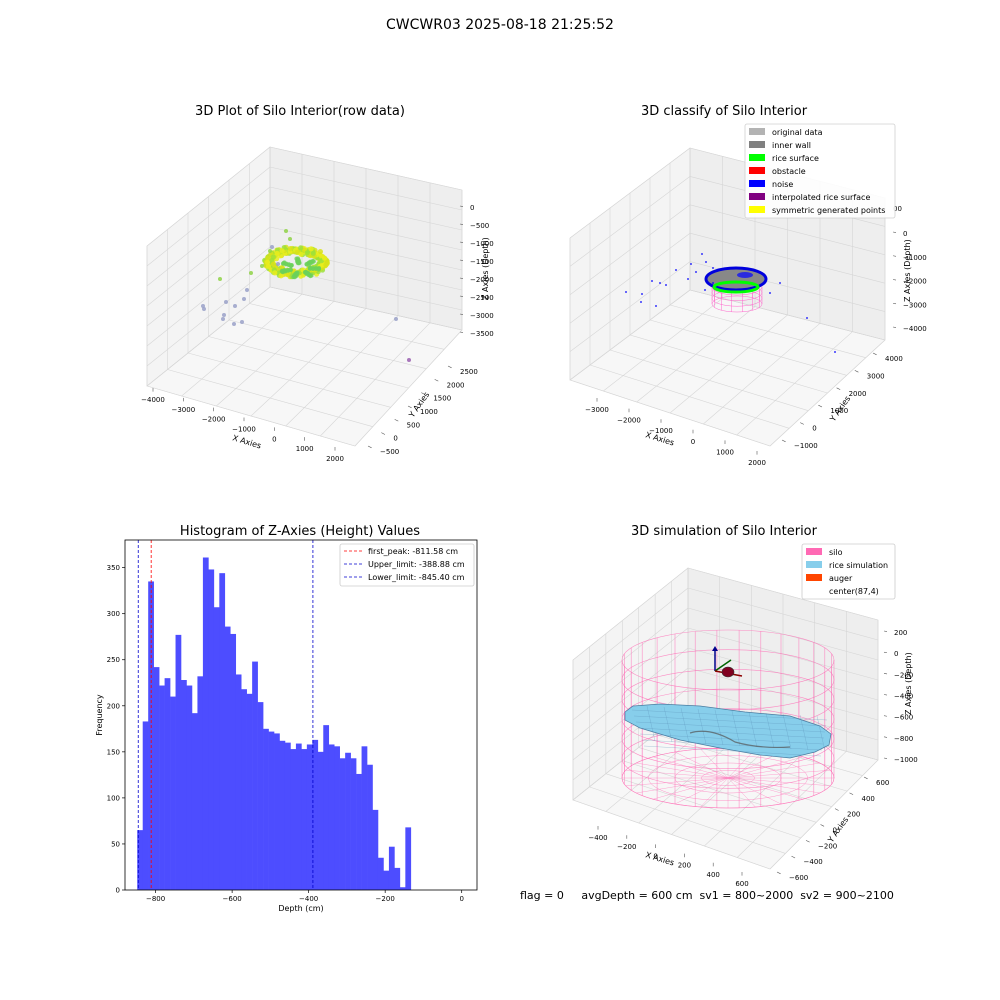 The image size is (1000, 1000). I want to click on hist-legend-label: Lower_limit: -845.40 cm, so click(416, 577).